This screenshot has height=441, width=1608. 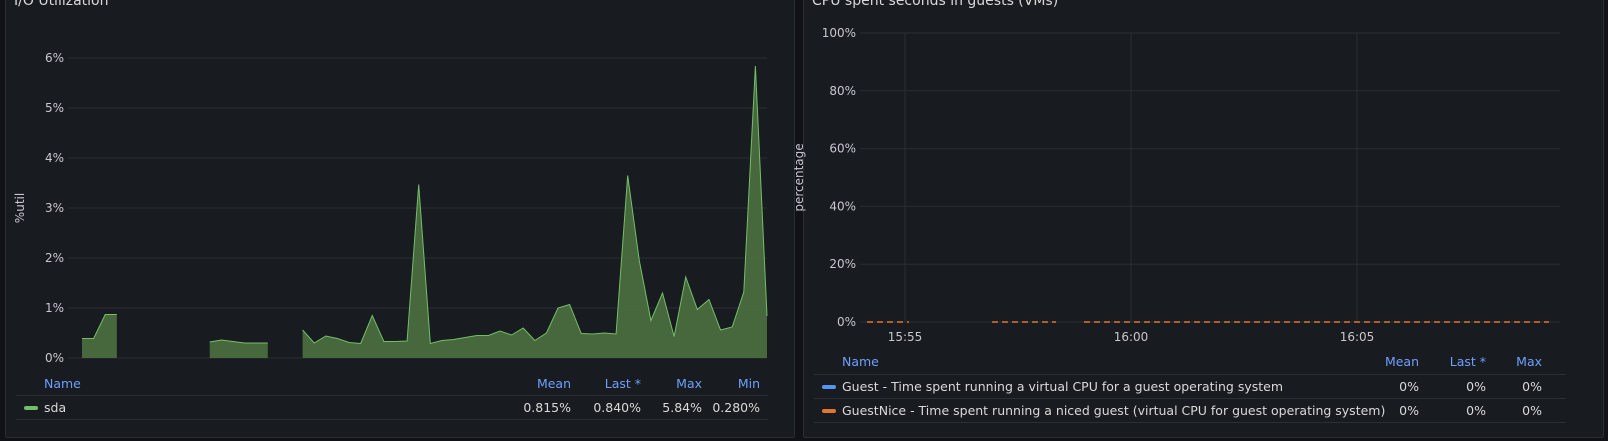 What do you see at coordinates (736, 407) in the screenshot?
I see `series-min: 0.280%` at bounding box center [736, 407].